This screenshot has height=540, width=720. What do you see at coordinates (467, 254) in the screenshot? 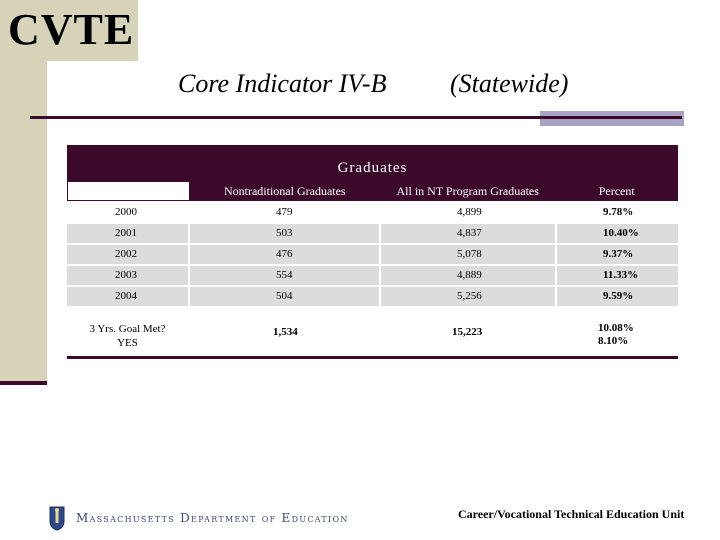
I see `cell-all: 5,078` at bounding box center [467, 254].